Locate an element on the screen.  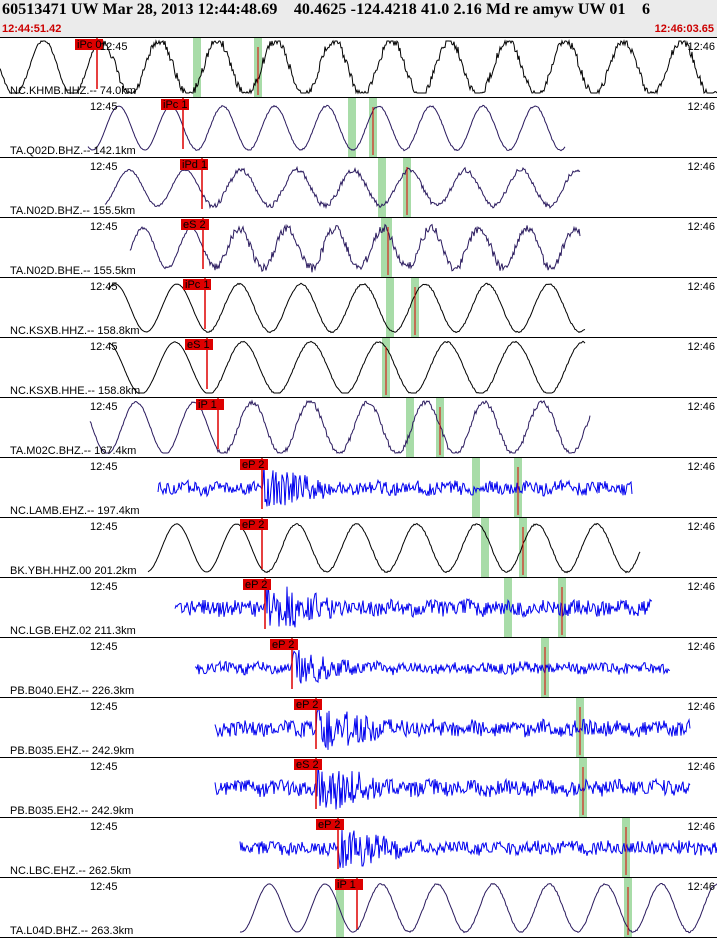
station-label: TA.M02C.BHZ.-- 167.4km is located at coordinates (73, 451).